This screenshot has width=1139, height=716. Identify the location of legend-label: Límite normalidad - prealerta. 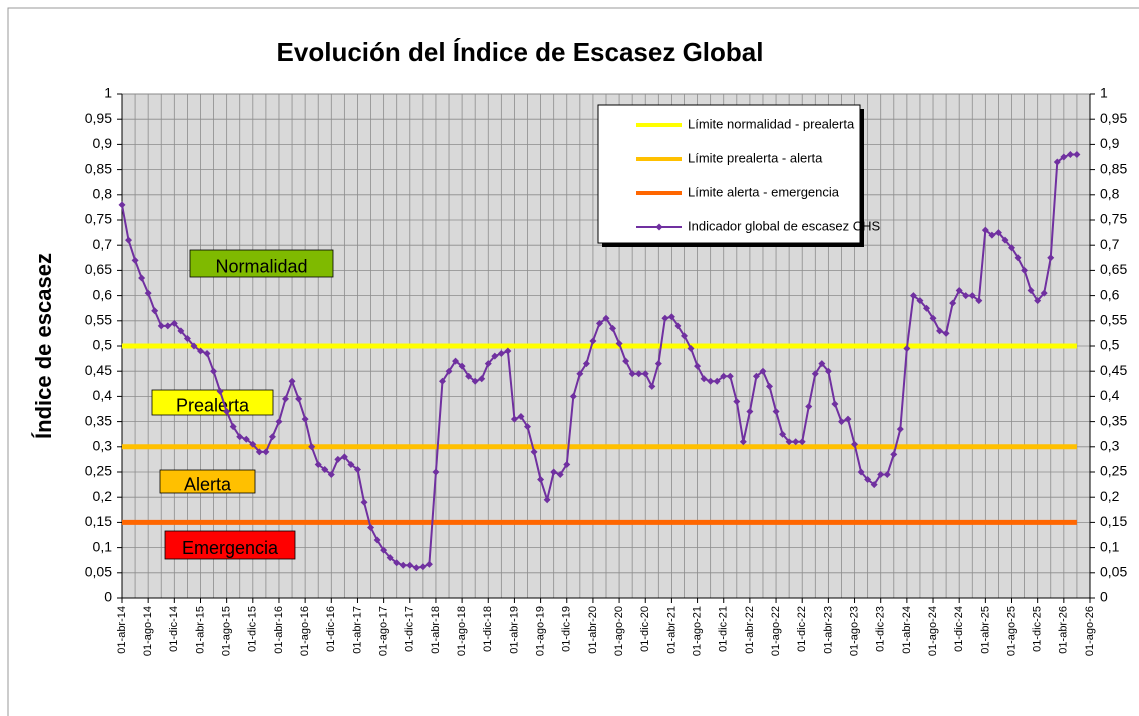
(771, 123).